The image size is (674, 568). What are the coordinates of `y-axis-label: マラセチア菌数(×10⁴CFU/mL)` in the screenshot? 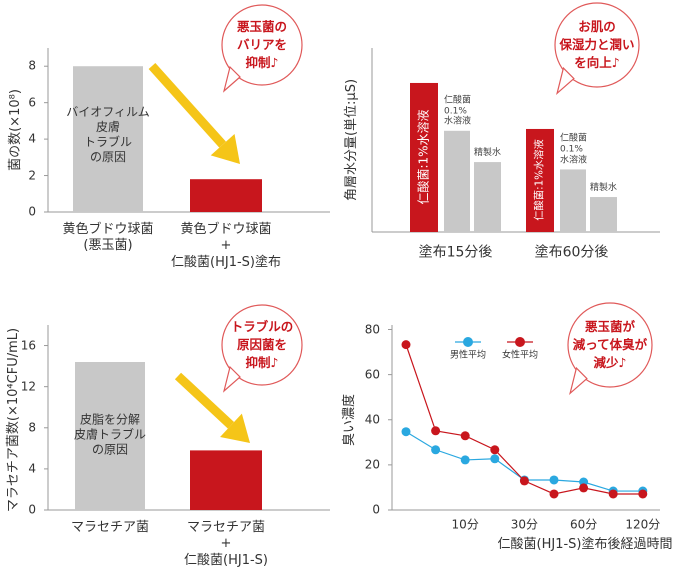 It's located at (13, 420).